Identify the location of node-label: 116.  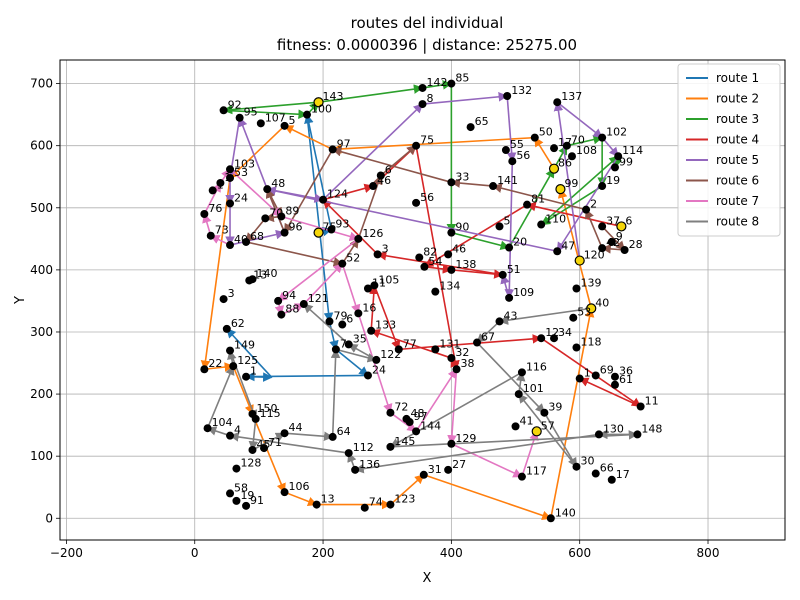
(536, 366).